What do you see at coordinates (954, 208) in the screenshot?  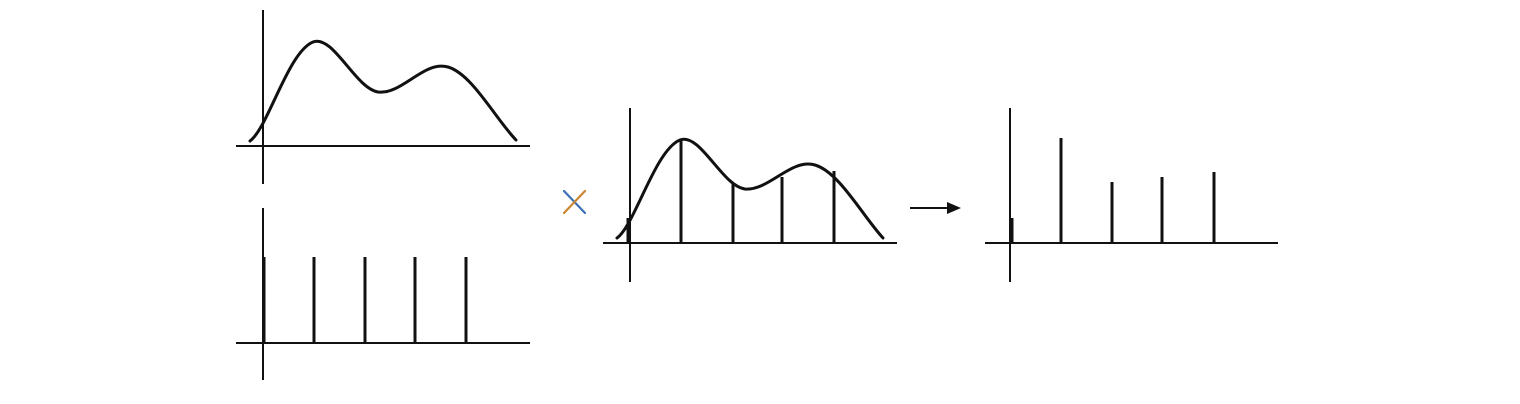 I see `arrow-head` at bounding box center [954, 208].